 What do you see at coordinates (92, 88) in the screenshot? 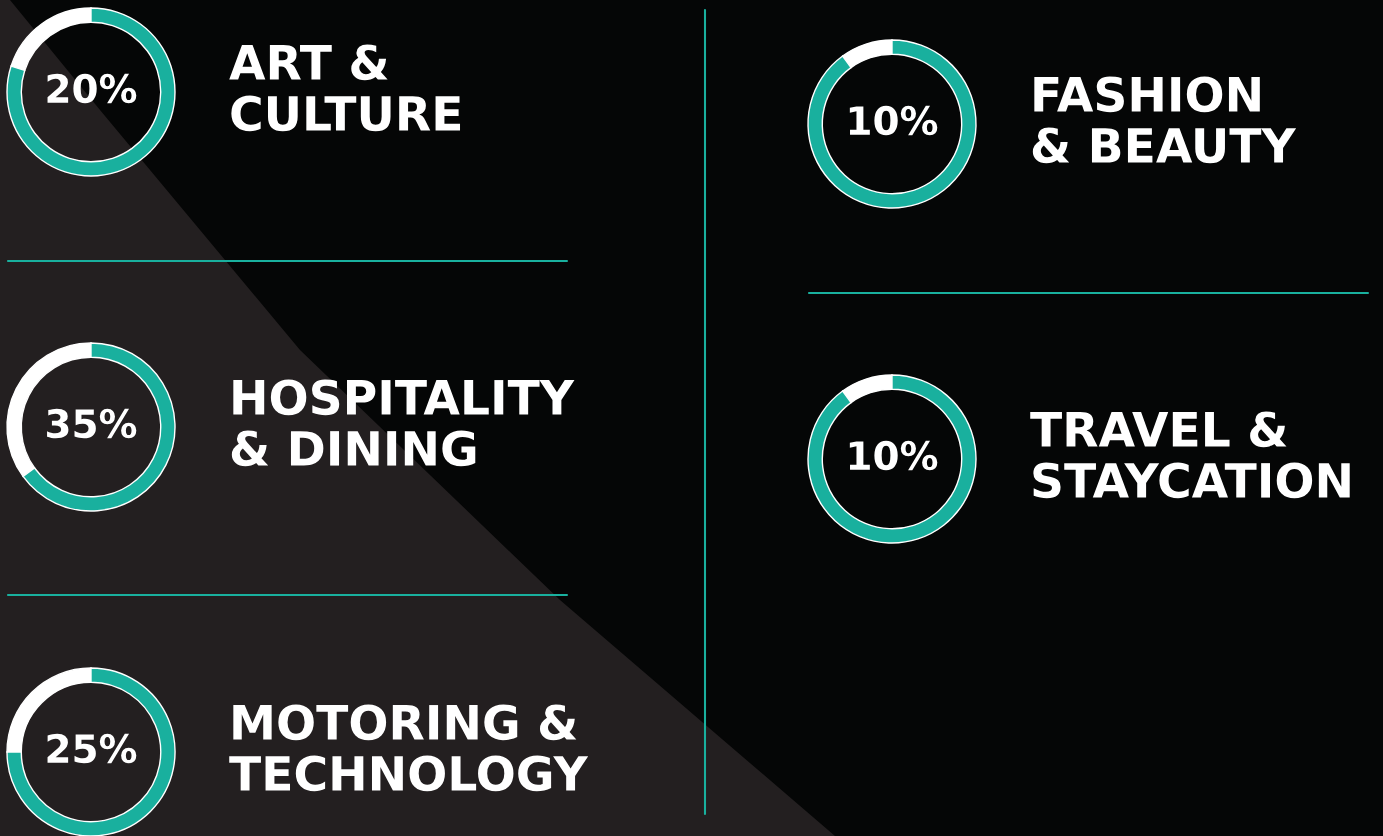
I see `text: 20%` at bounding box center [92, 88].